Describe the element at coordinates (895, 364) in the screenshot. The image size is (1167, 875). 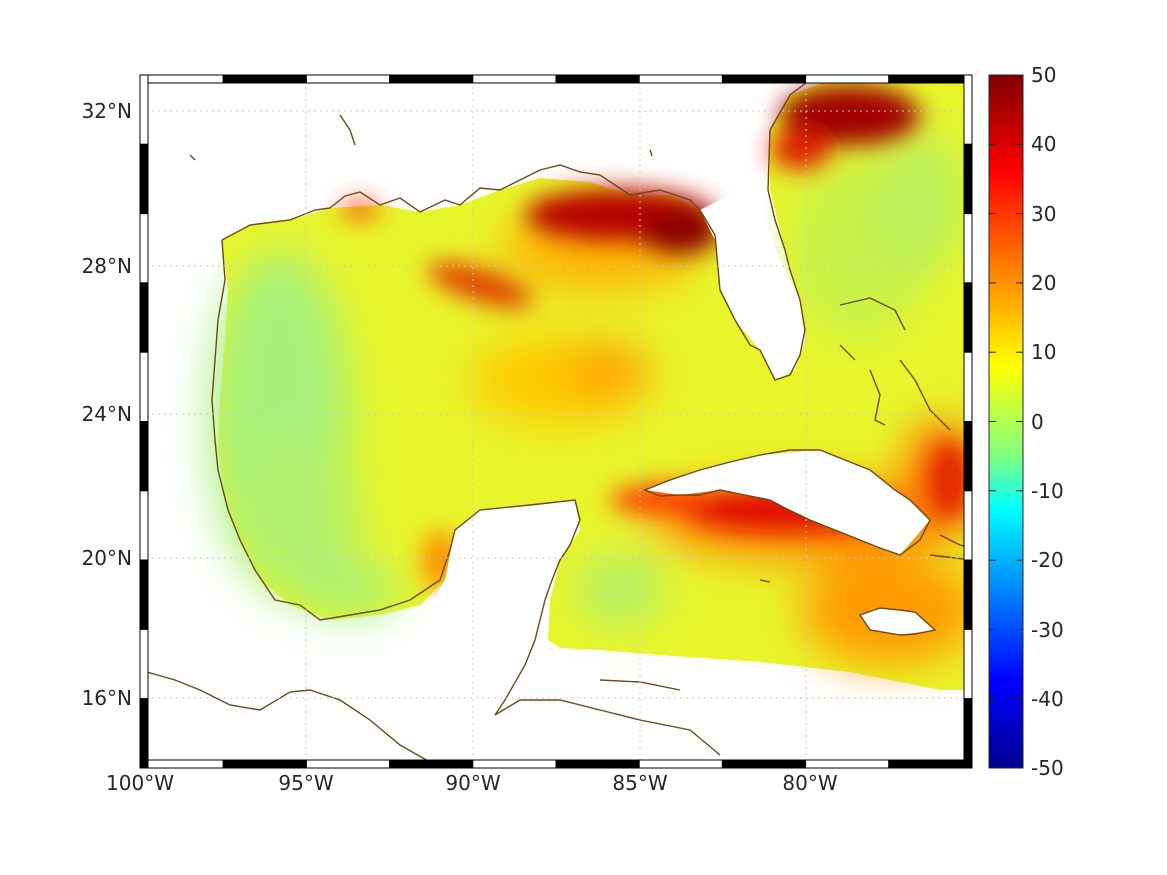
I see `bahamas-coastline` at that location.